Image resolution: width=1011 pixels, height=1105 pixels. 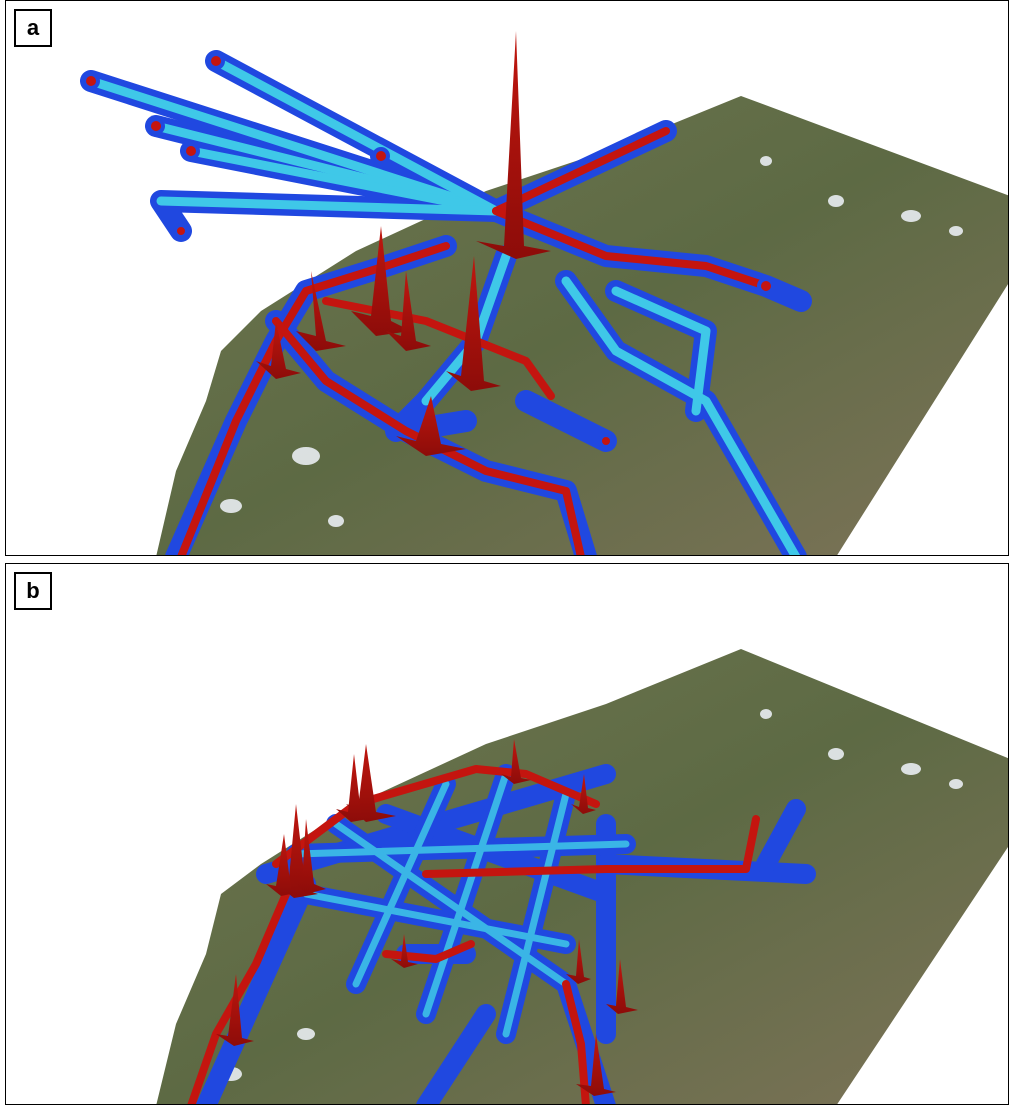 I want to click on density-mesh-mid, so click(x=461, y=904).